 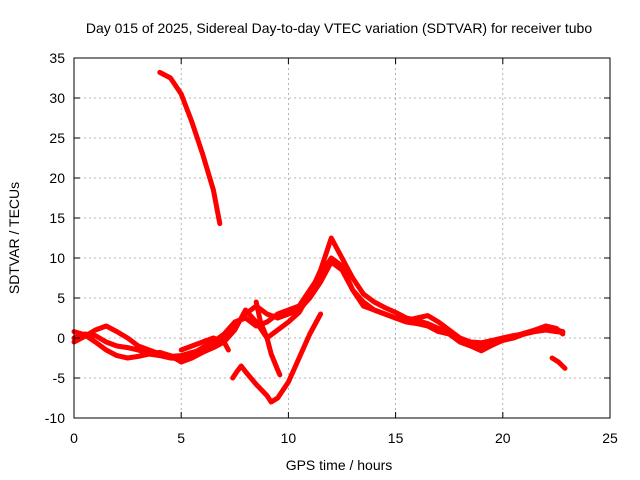 I want to click on y-tick-label: 20, so click(x=57, y=178).